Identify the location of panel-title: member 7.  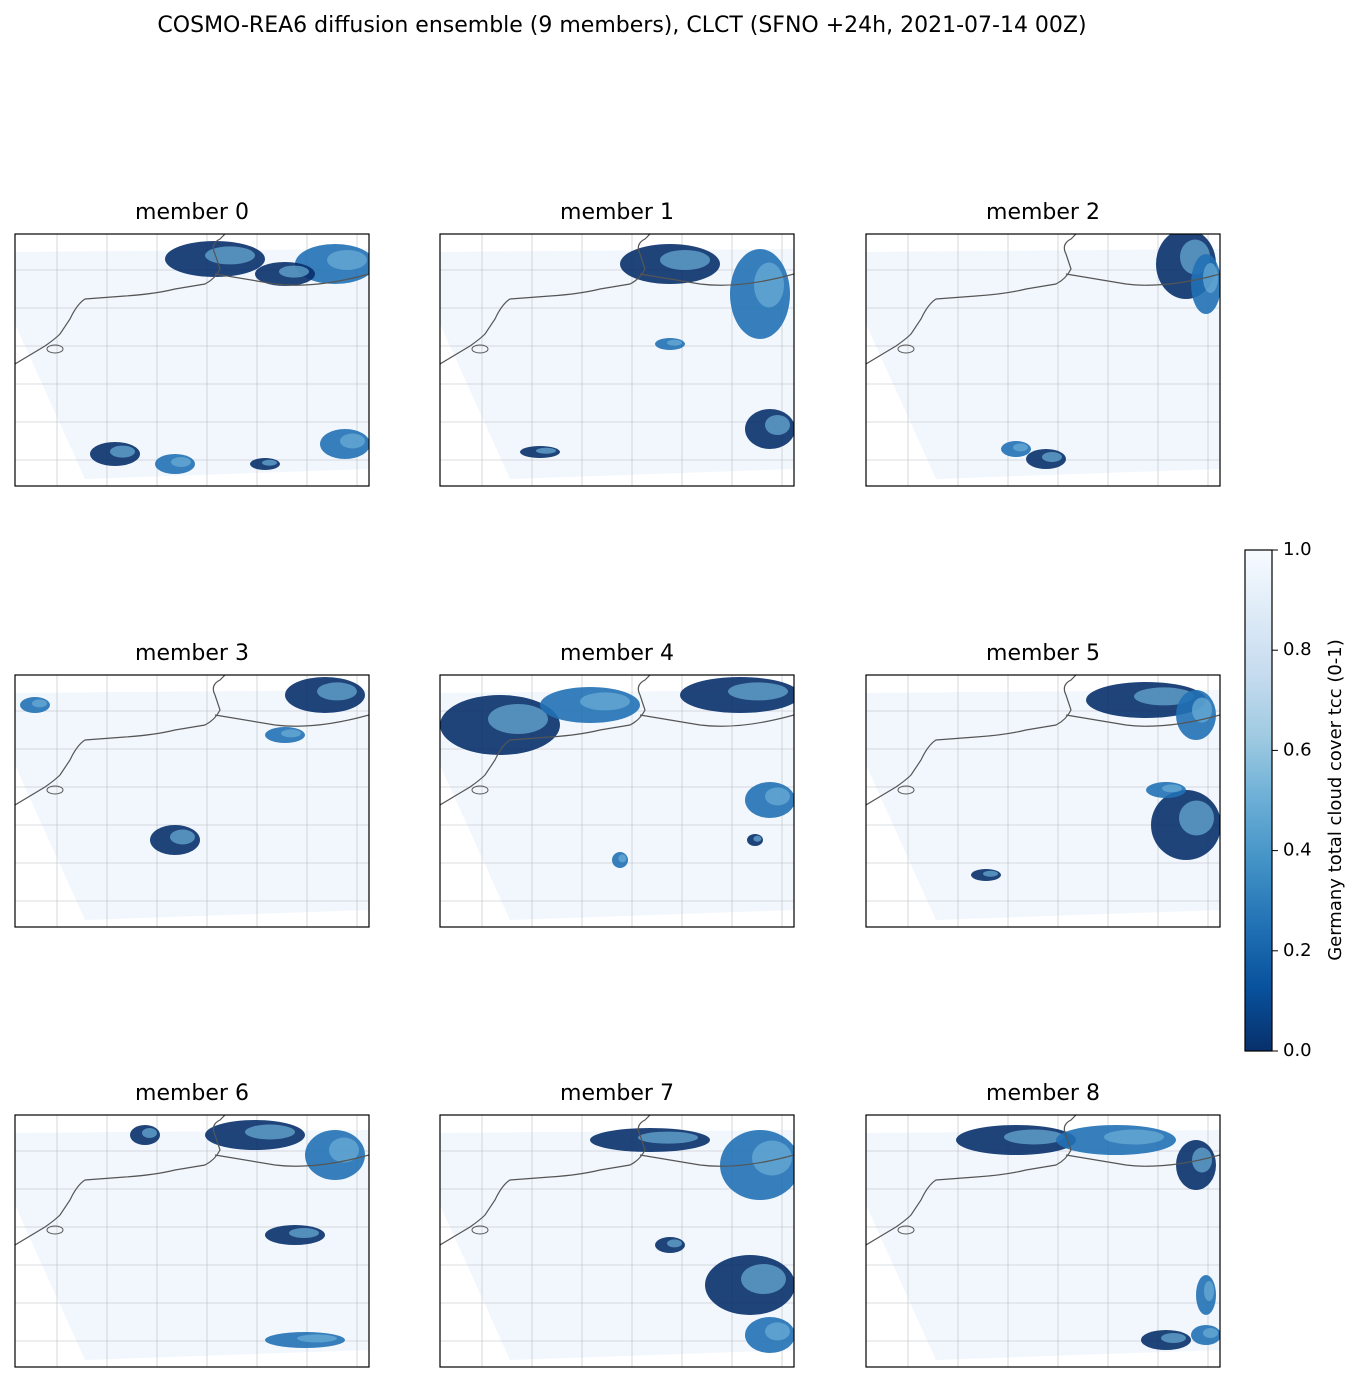
(617, 1093).